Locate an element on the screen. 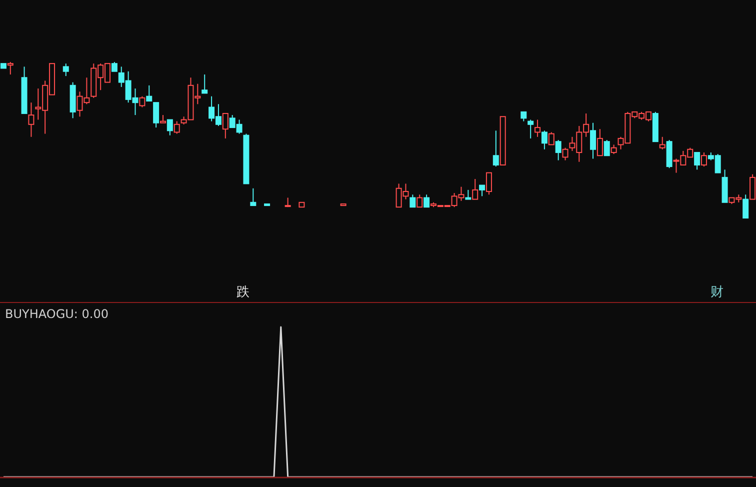 Image resolution: width=756 pixels, height=487 pixels. chart-title: BUYHAOGU: 0.00 is located at coordinates (56, 314).